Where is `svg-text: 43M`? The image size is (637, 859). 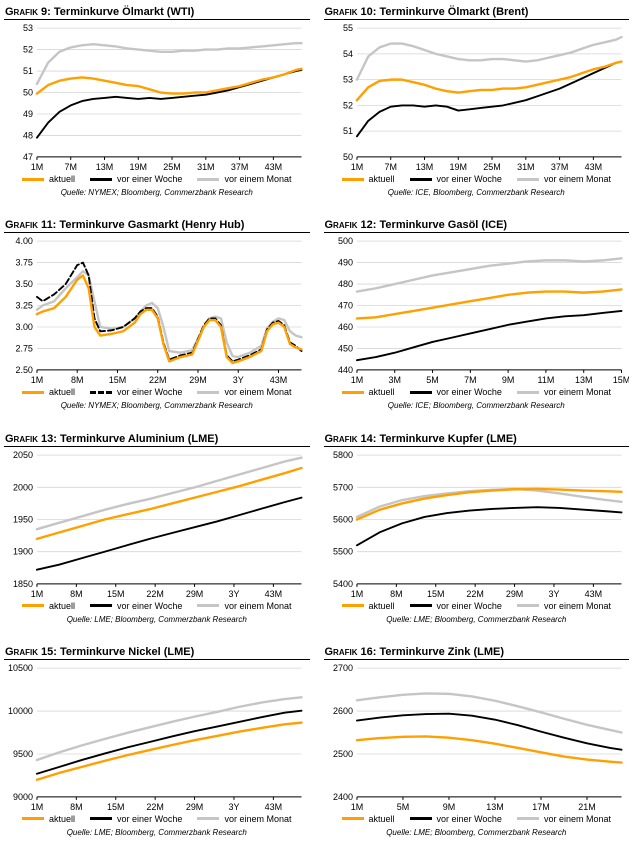
svg-text: 43M is located at coordinates (592, 167).